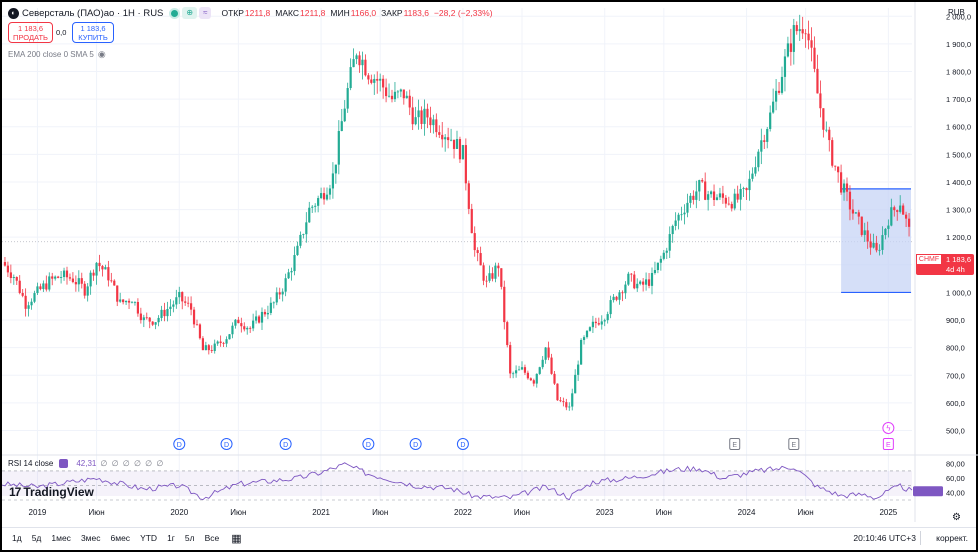 This screenshot has width=978, height=552. What do you see at coordinates (956, 517) in the screenshot?
I see `gear-icon: ⚙` at bounding box center [956, 517].